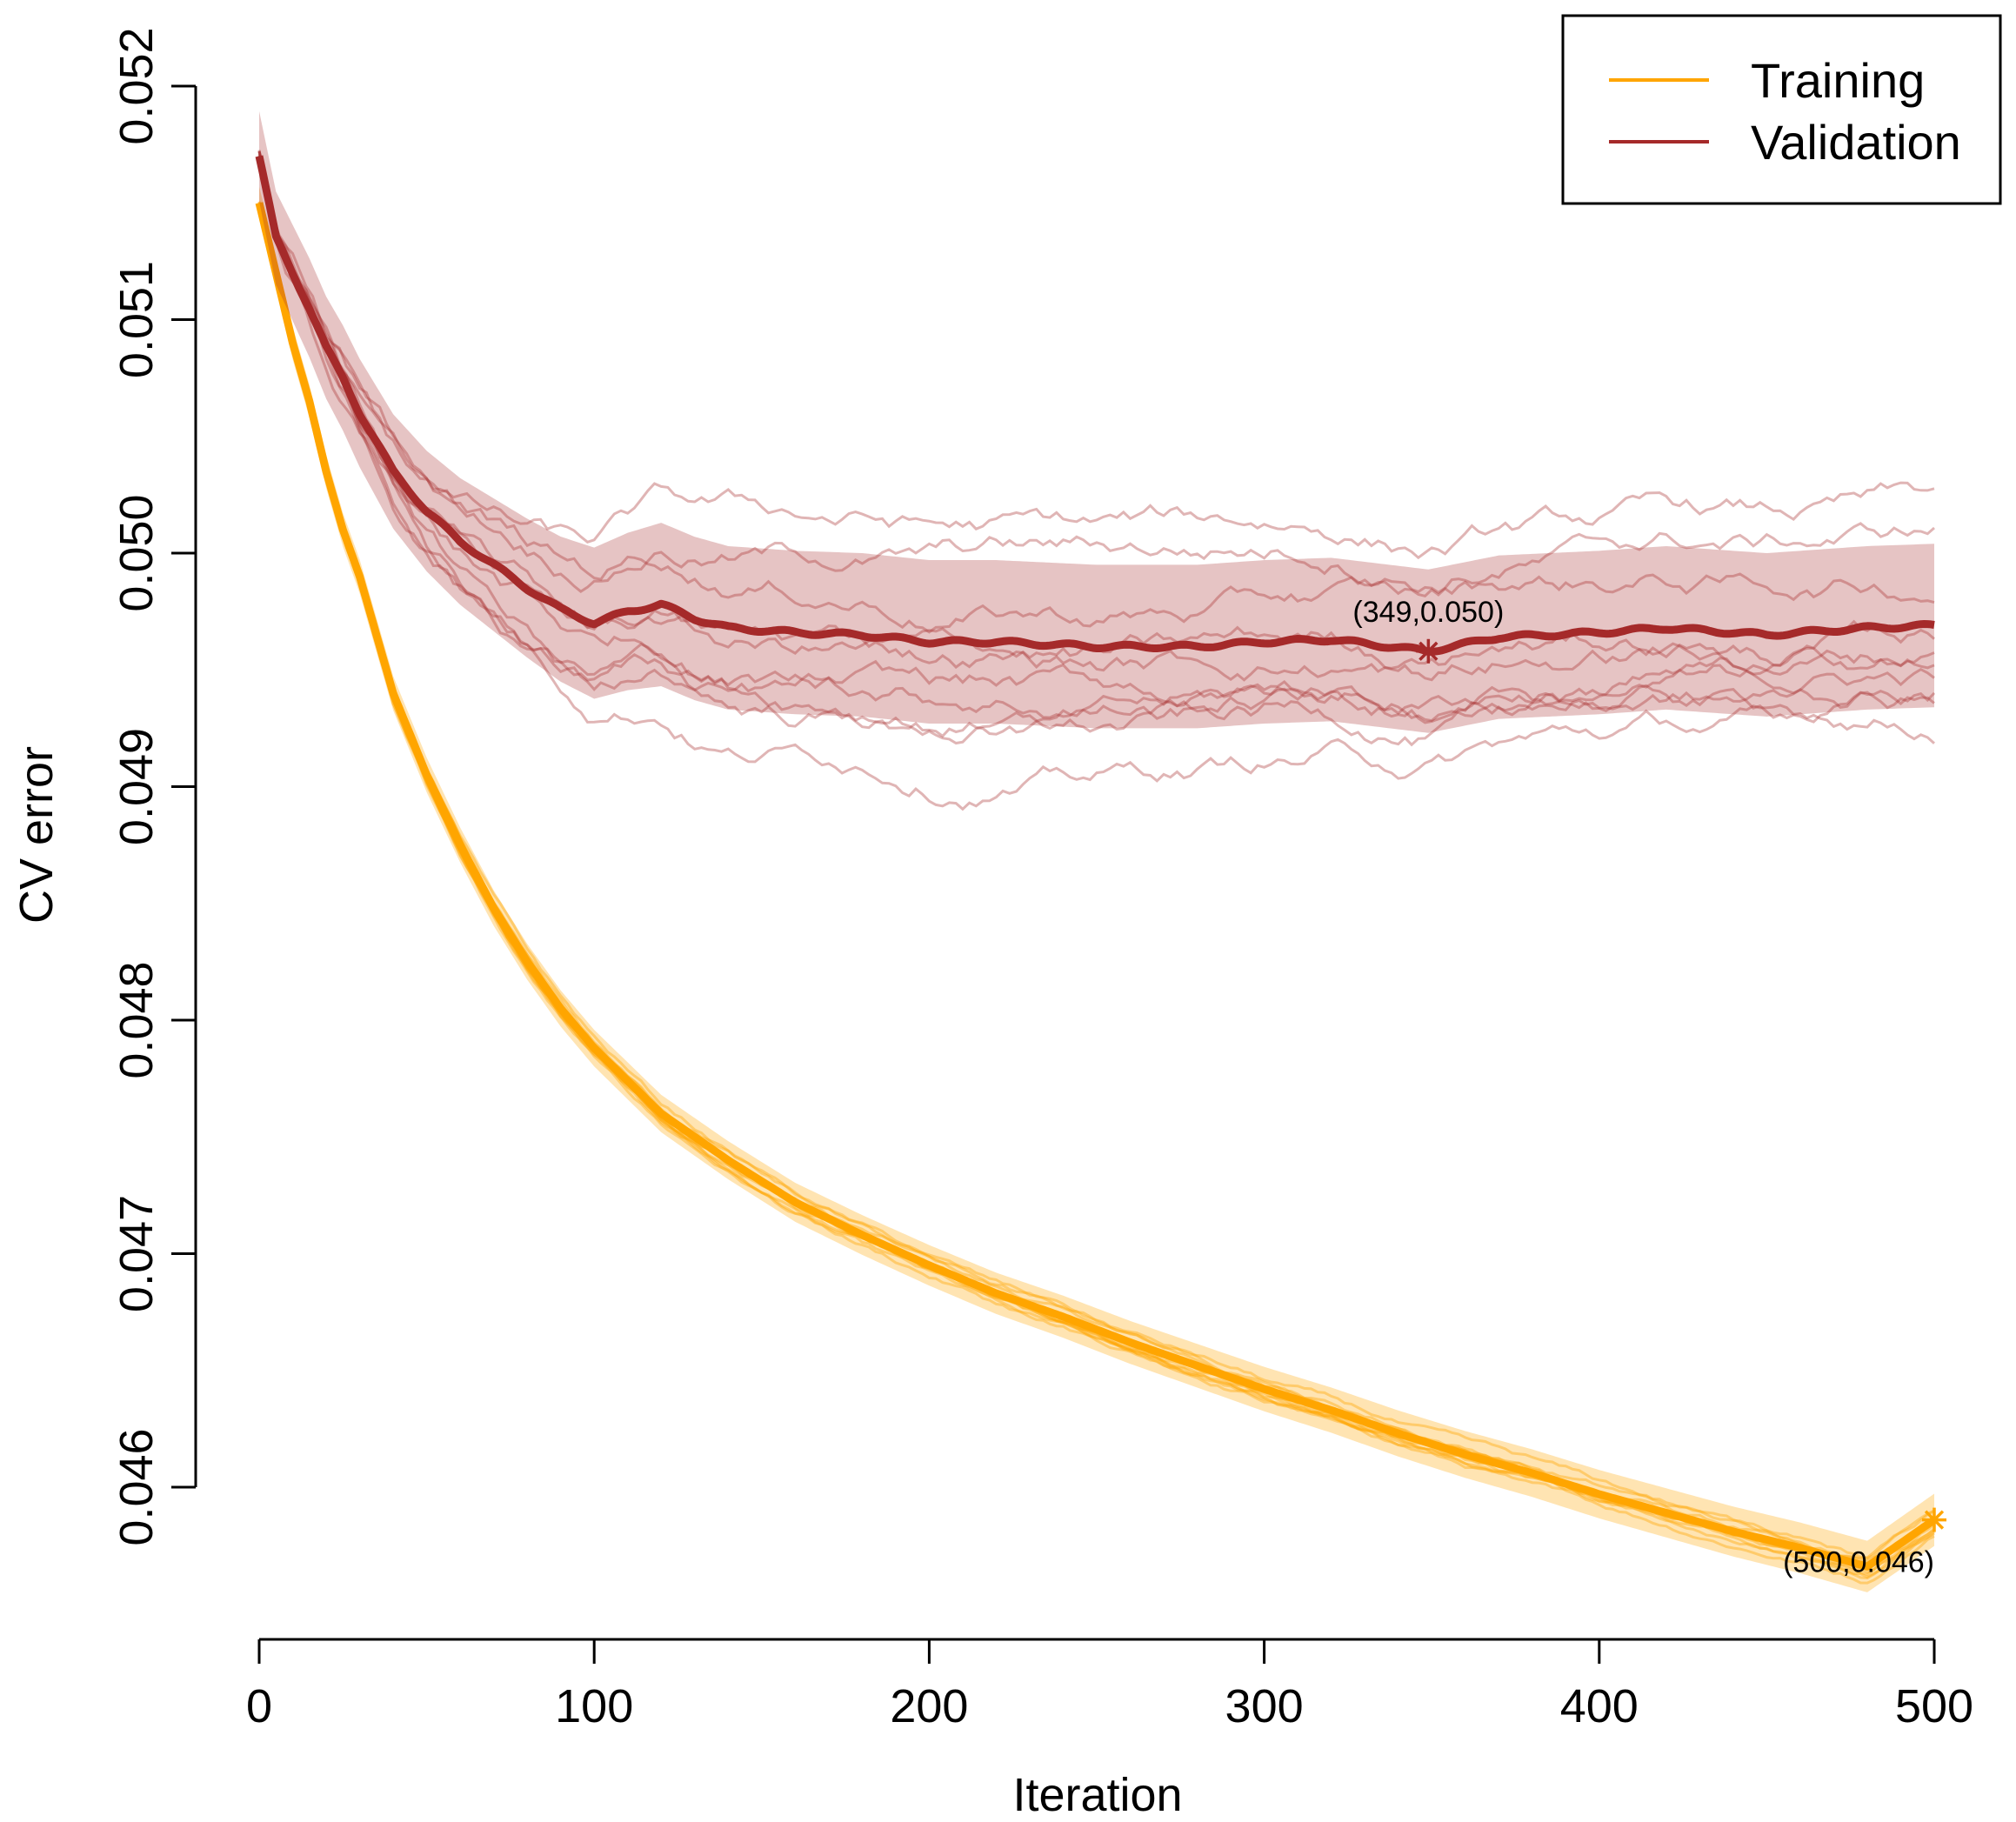 The width and height of the screenshot is (2016, 1822). What do you see at coordinates (136, 85) in the screenshot?
I see `y-tick-label: 0.052` at bounding box center [136, 85].